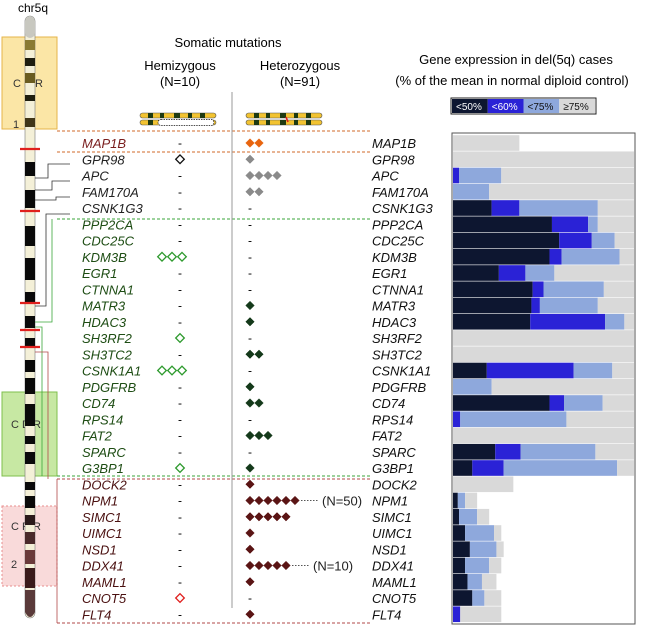 The image size is (650, 625). What do you see at coordinates (390, 501) in the screenshot?
I see `expression-gene-name: NPM1` at bounding box center [390, 501].